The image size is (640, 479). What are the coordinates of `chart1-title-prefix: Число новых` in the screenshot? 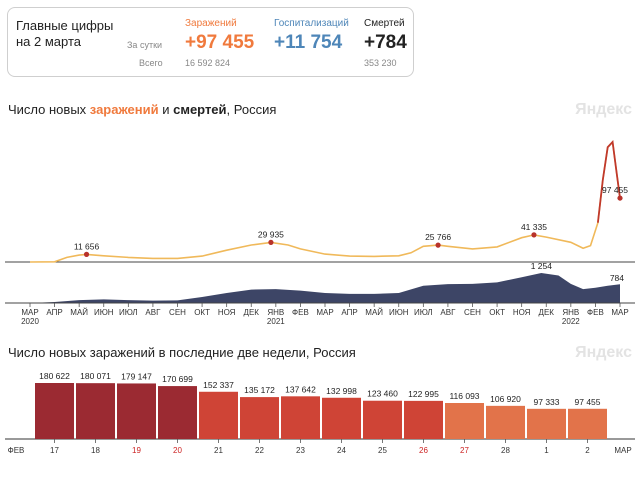 It's located at (49, 109).